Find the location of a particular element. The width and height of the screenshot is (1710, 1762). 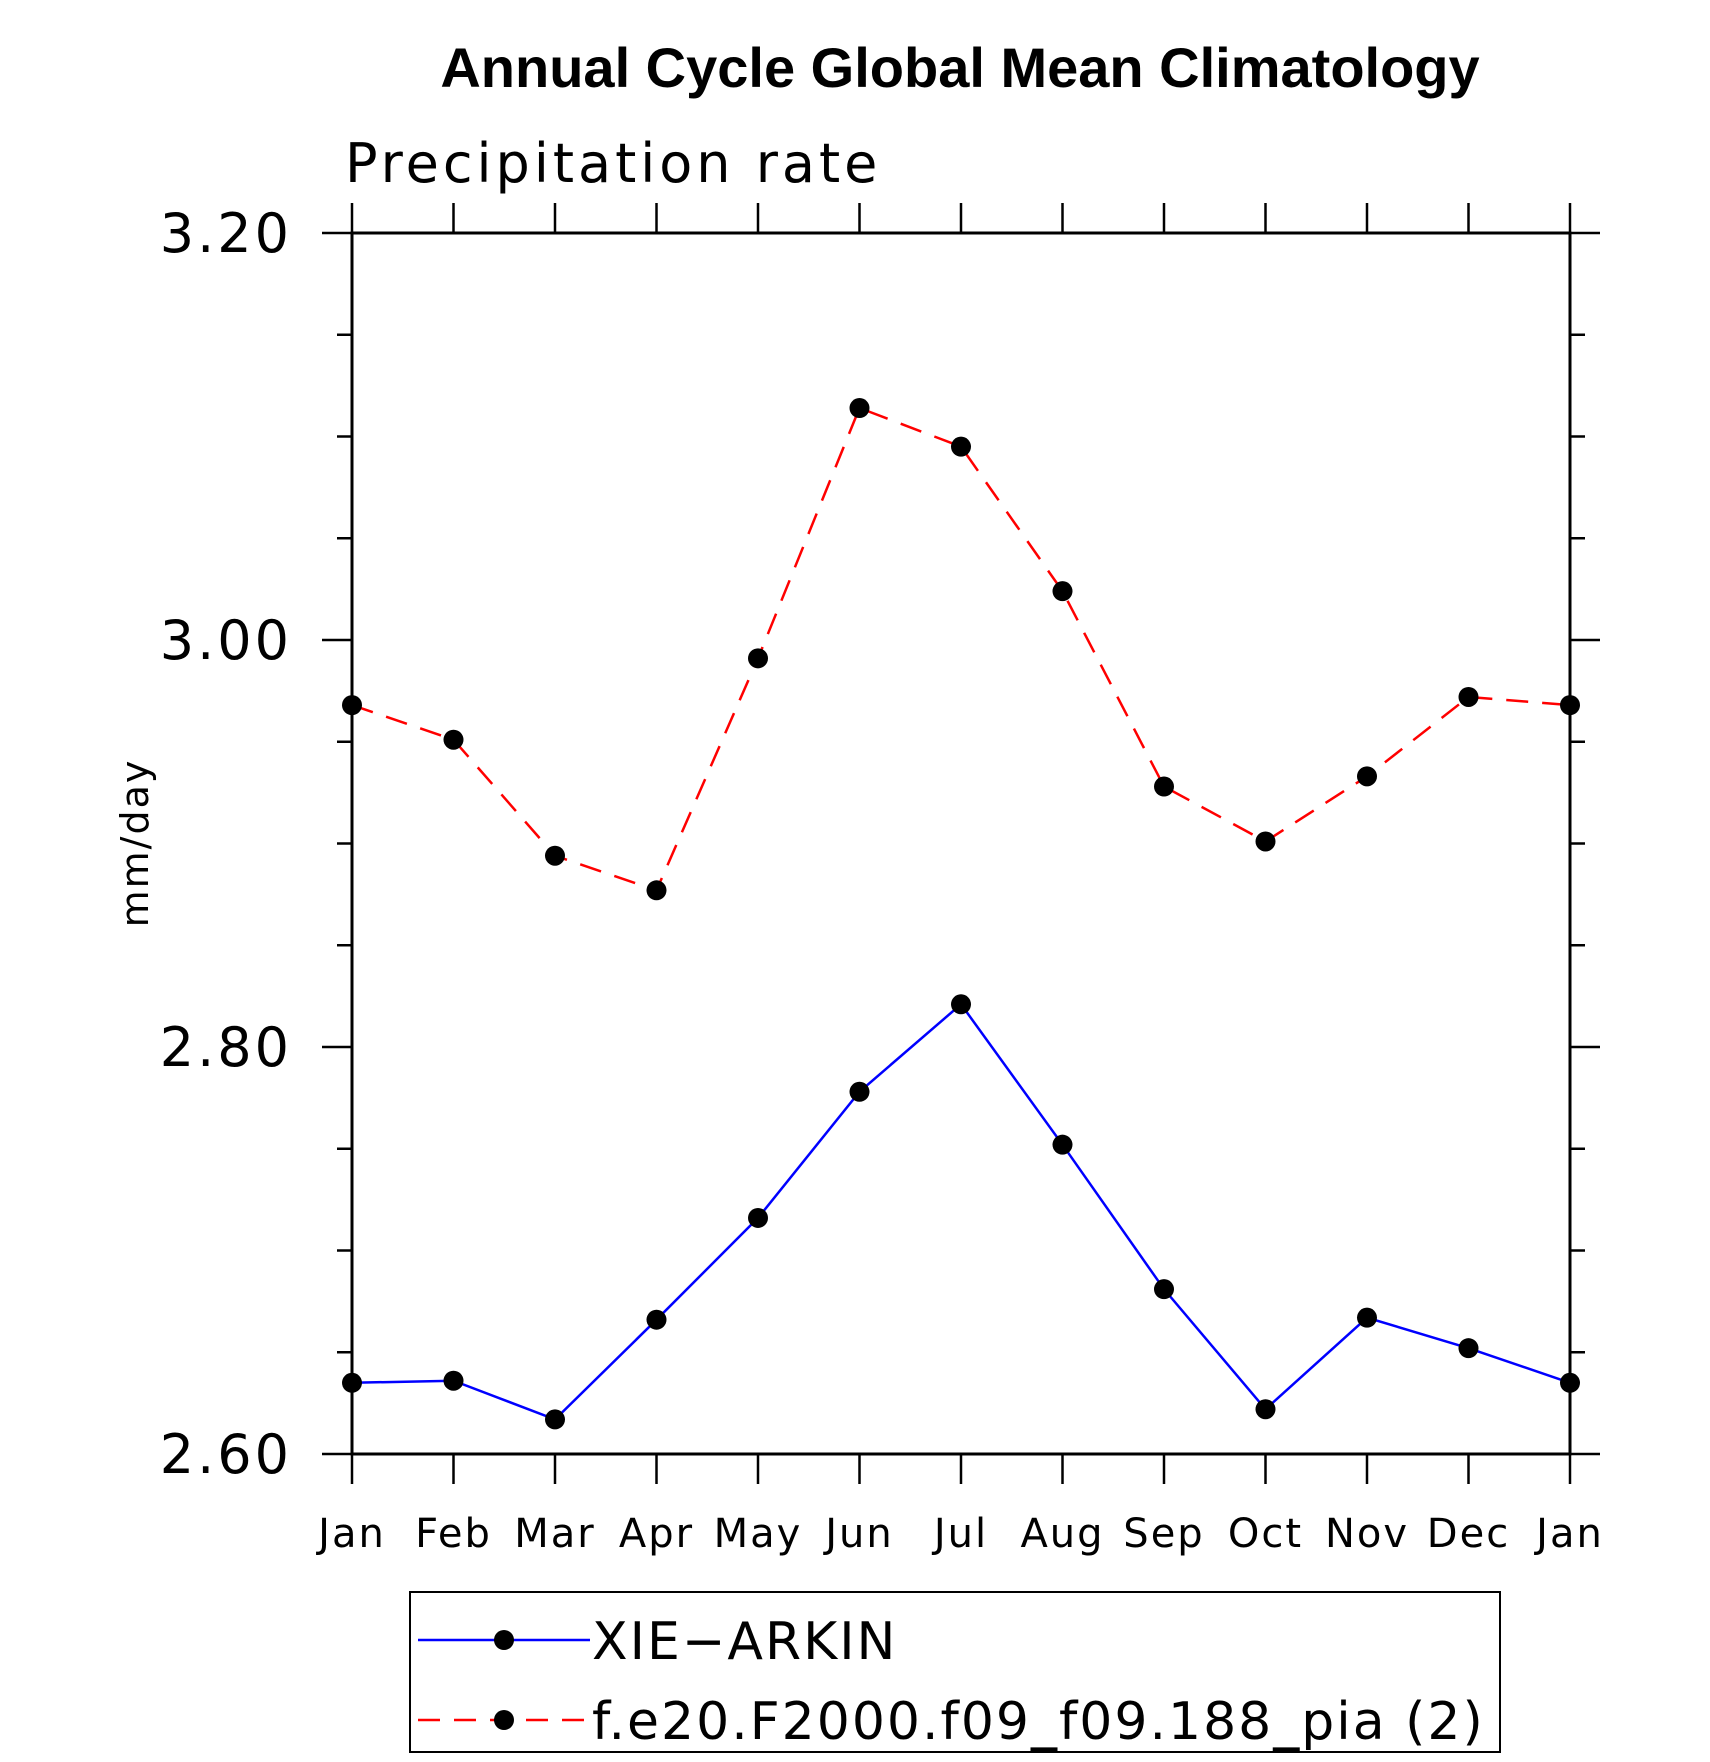

y-tick-label: 3.20 is located at coordinates (226, 233).